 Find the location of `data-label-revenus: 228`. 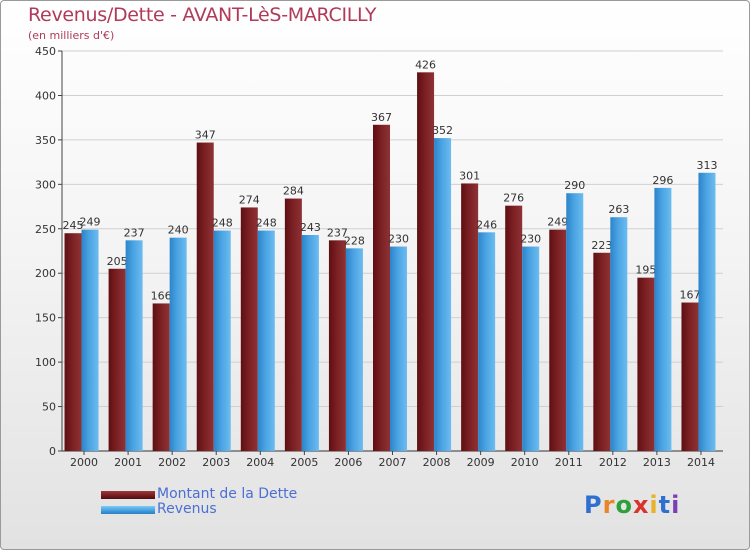

data-label-revenus: 228 is located at coordinates (354, 240).